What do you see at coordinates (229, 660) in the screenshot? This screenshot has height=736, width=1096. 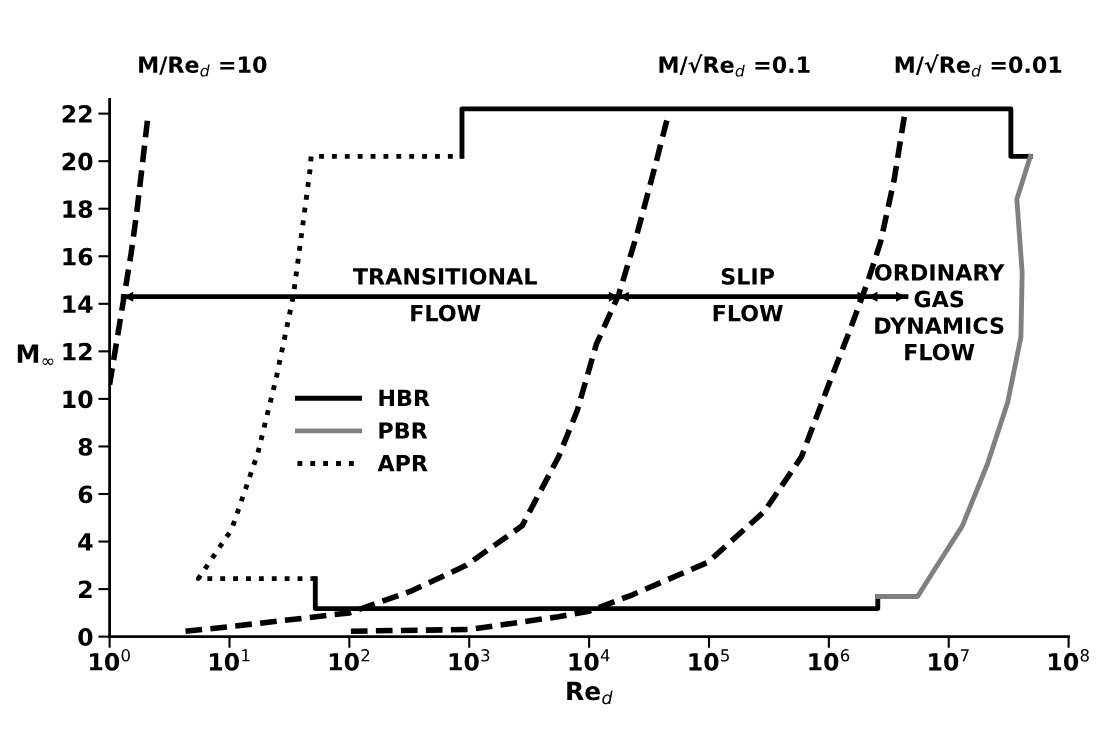 I see `x-tick-label: 10$^{1}$` at bounding box center [229, 660].